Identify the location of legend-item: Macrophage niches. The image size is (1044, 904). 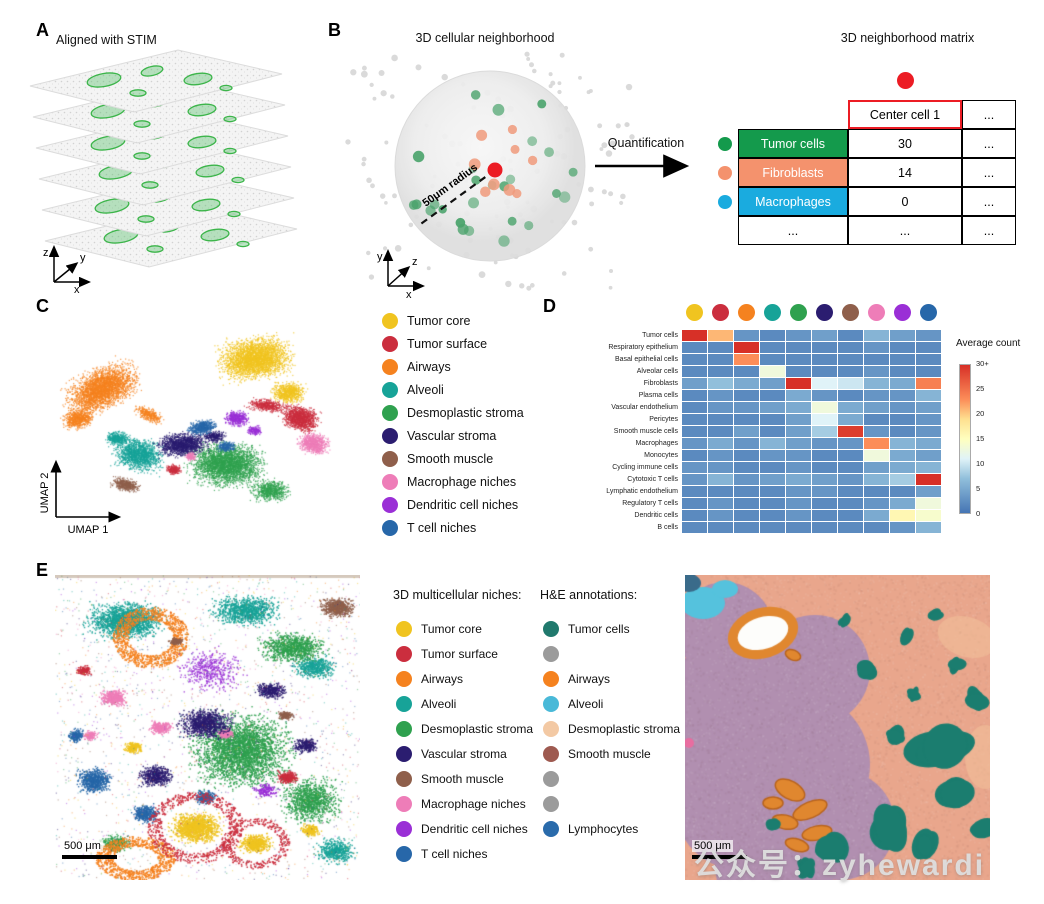
(464, 803).